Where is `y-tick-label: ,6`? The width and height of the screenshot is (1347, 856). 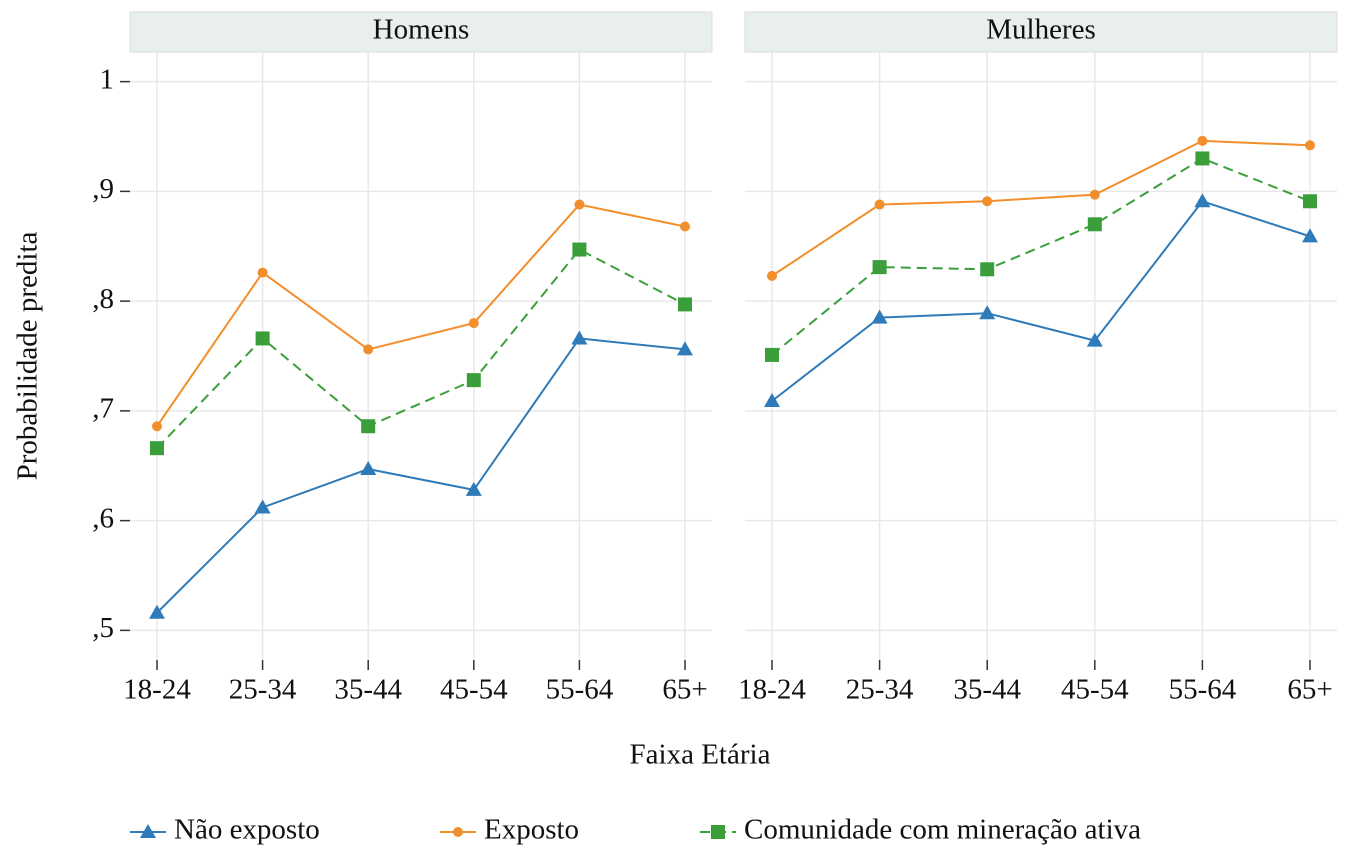 y-tick-label: ,6 is located at coordinates (103, 518).